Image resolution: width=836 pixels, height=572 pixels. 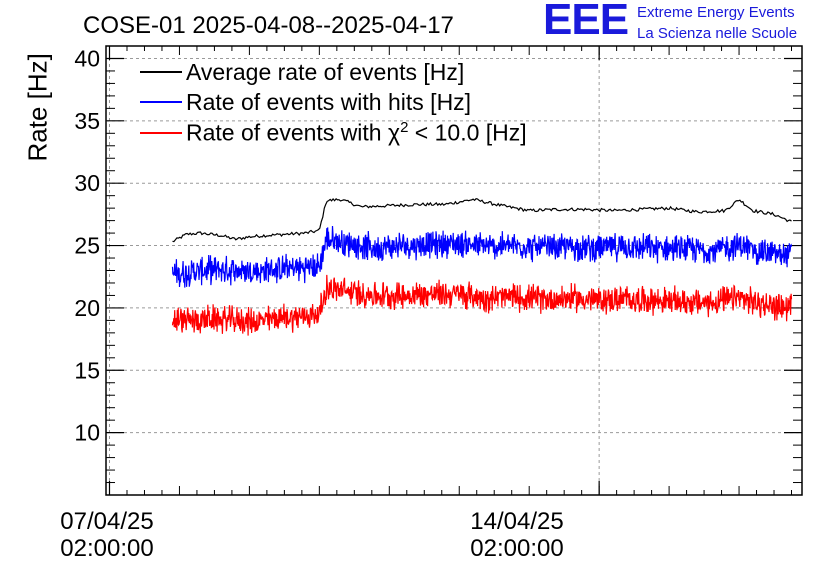 I want to click on x-tick-label-1: 14/04/25 02:00:00, so click(x=517, y=535).